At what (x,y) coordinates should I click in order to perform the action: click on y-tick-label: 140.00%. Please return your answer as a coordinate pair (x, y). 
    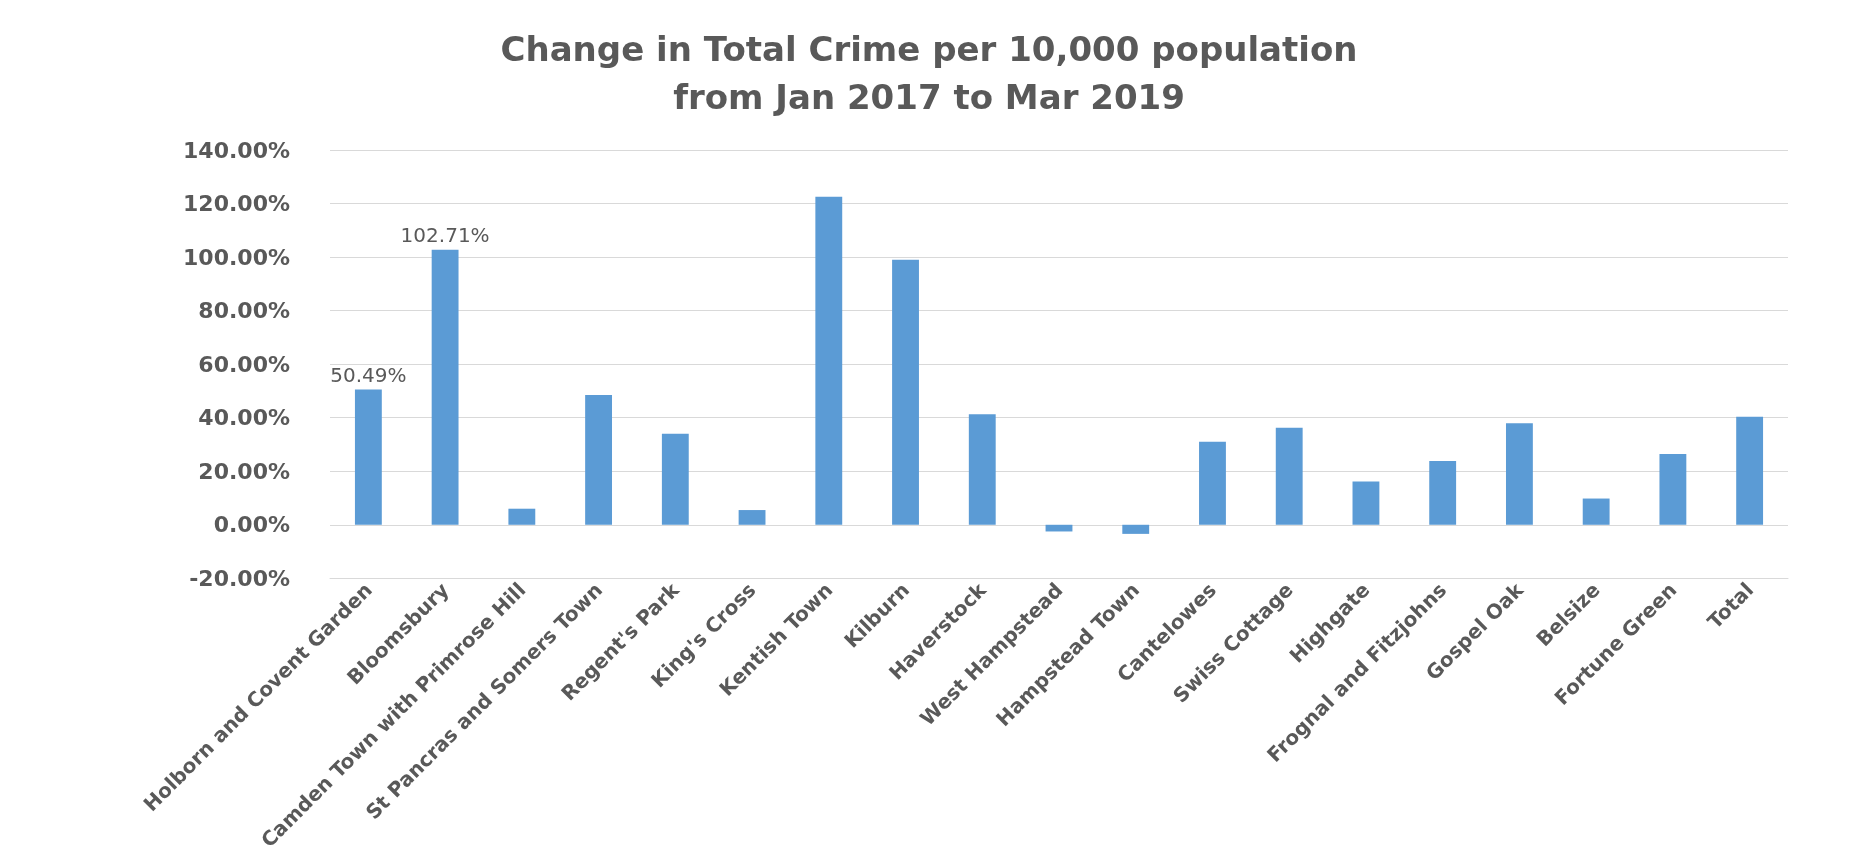
    Looking at the image, I should click on (236, 150).